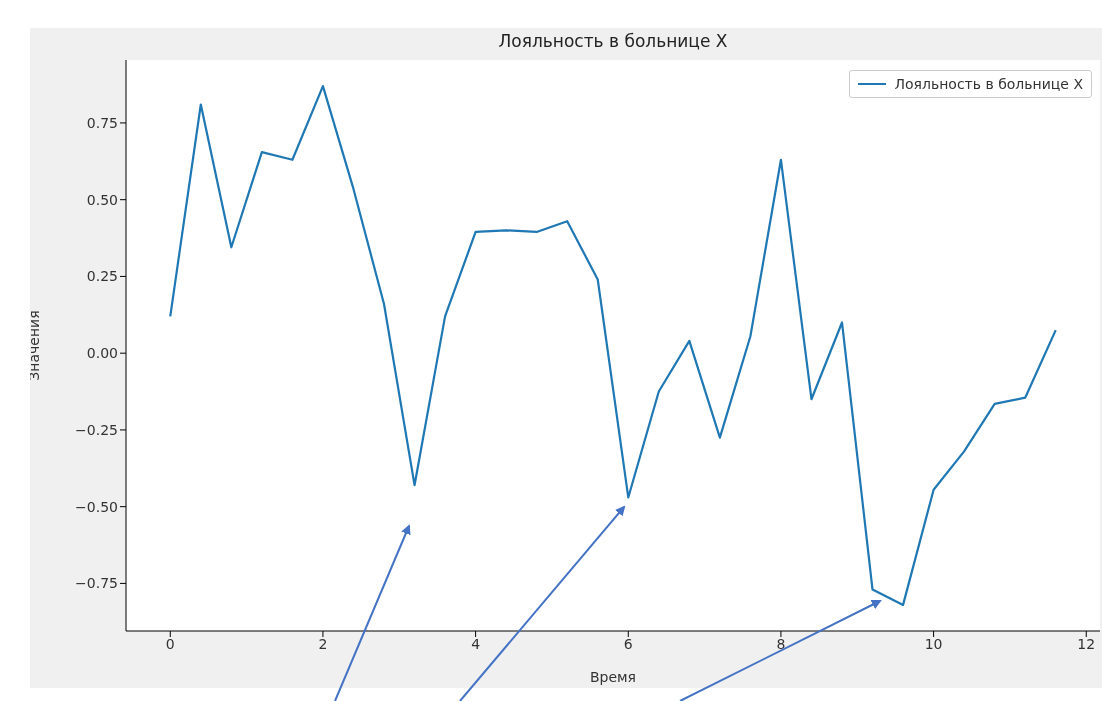 The image size is (1102, 701). I want to click on y-tick-label: 0.75, so click(102, 122).